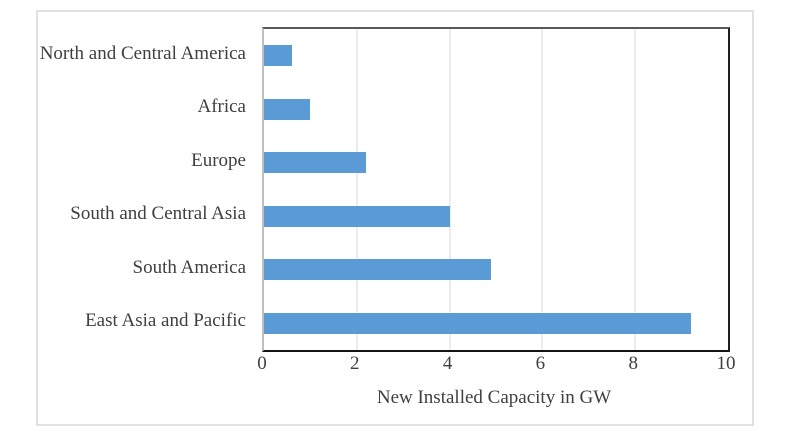 The width and height of the screenshot is (785, 444). Describe the element at coordinates (447, 363) in the screenshot. I see `x-tick-label: 4` at that location.